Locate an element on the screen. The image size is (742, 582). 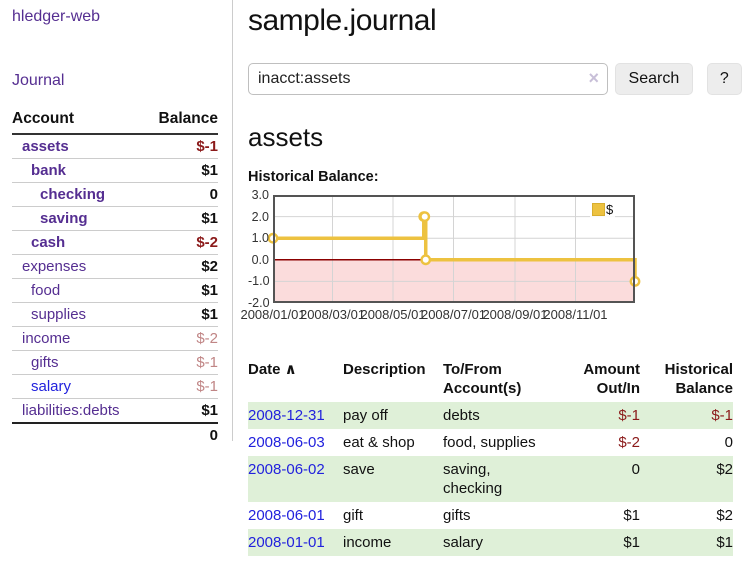
account-cell: checking is located at coordinates (78, 194).